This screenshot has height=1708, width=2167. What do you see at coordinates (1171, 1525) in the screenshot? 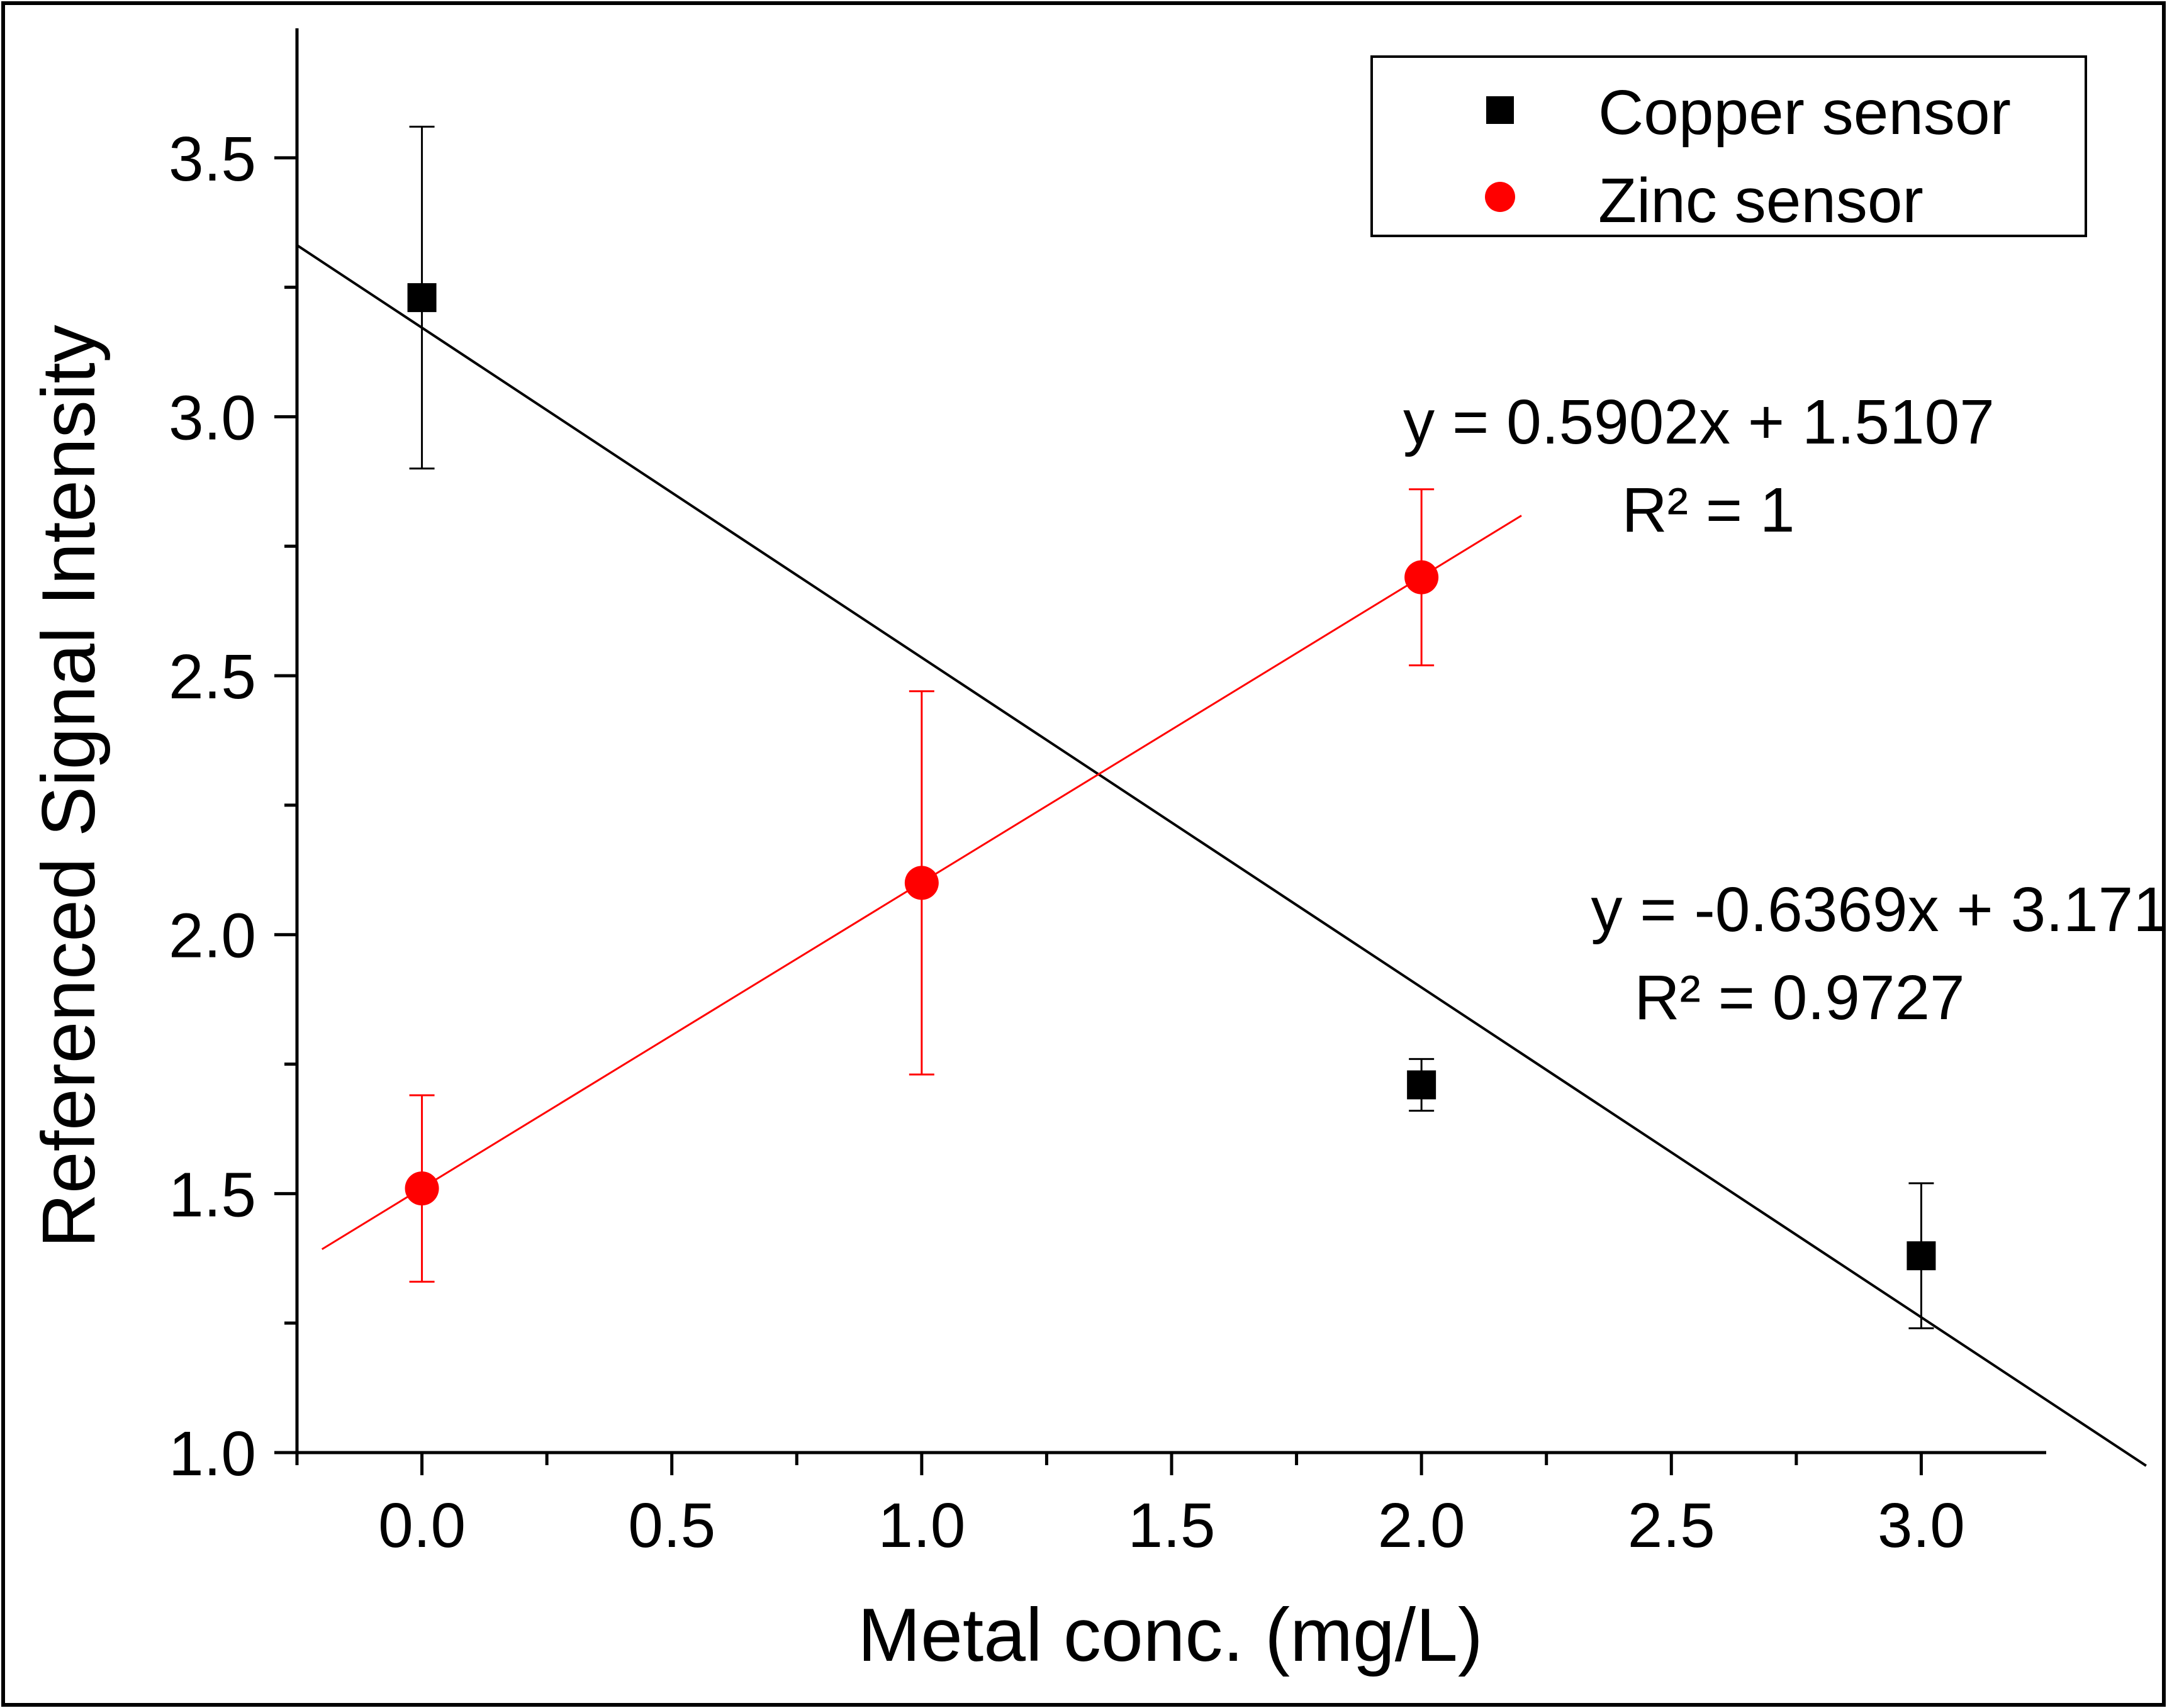
I see `x-tick-label: 1.5` at bounding box center [1171, 1525].